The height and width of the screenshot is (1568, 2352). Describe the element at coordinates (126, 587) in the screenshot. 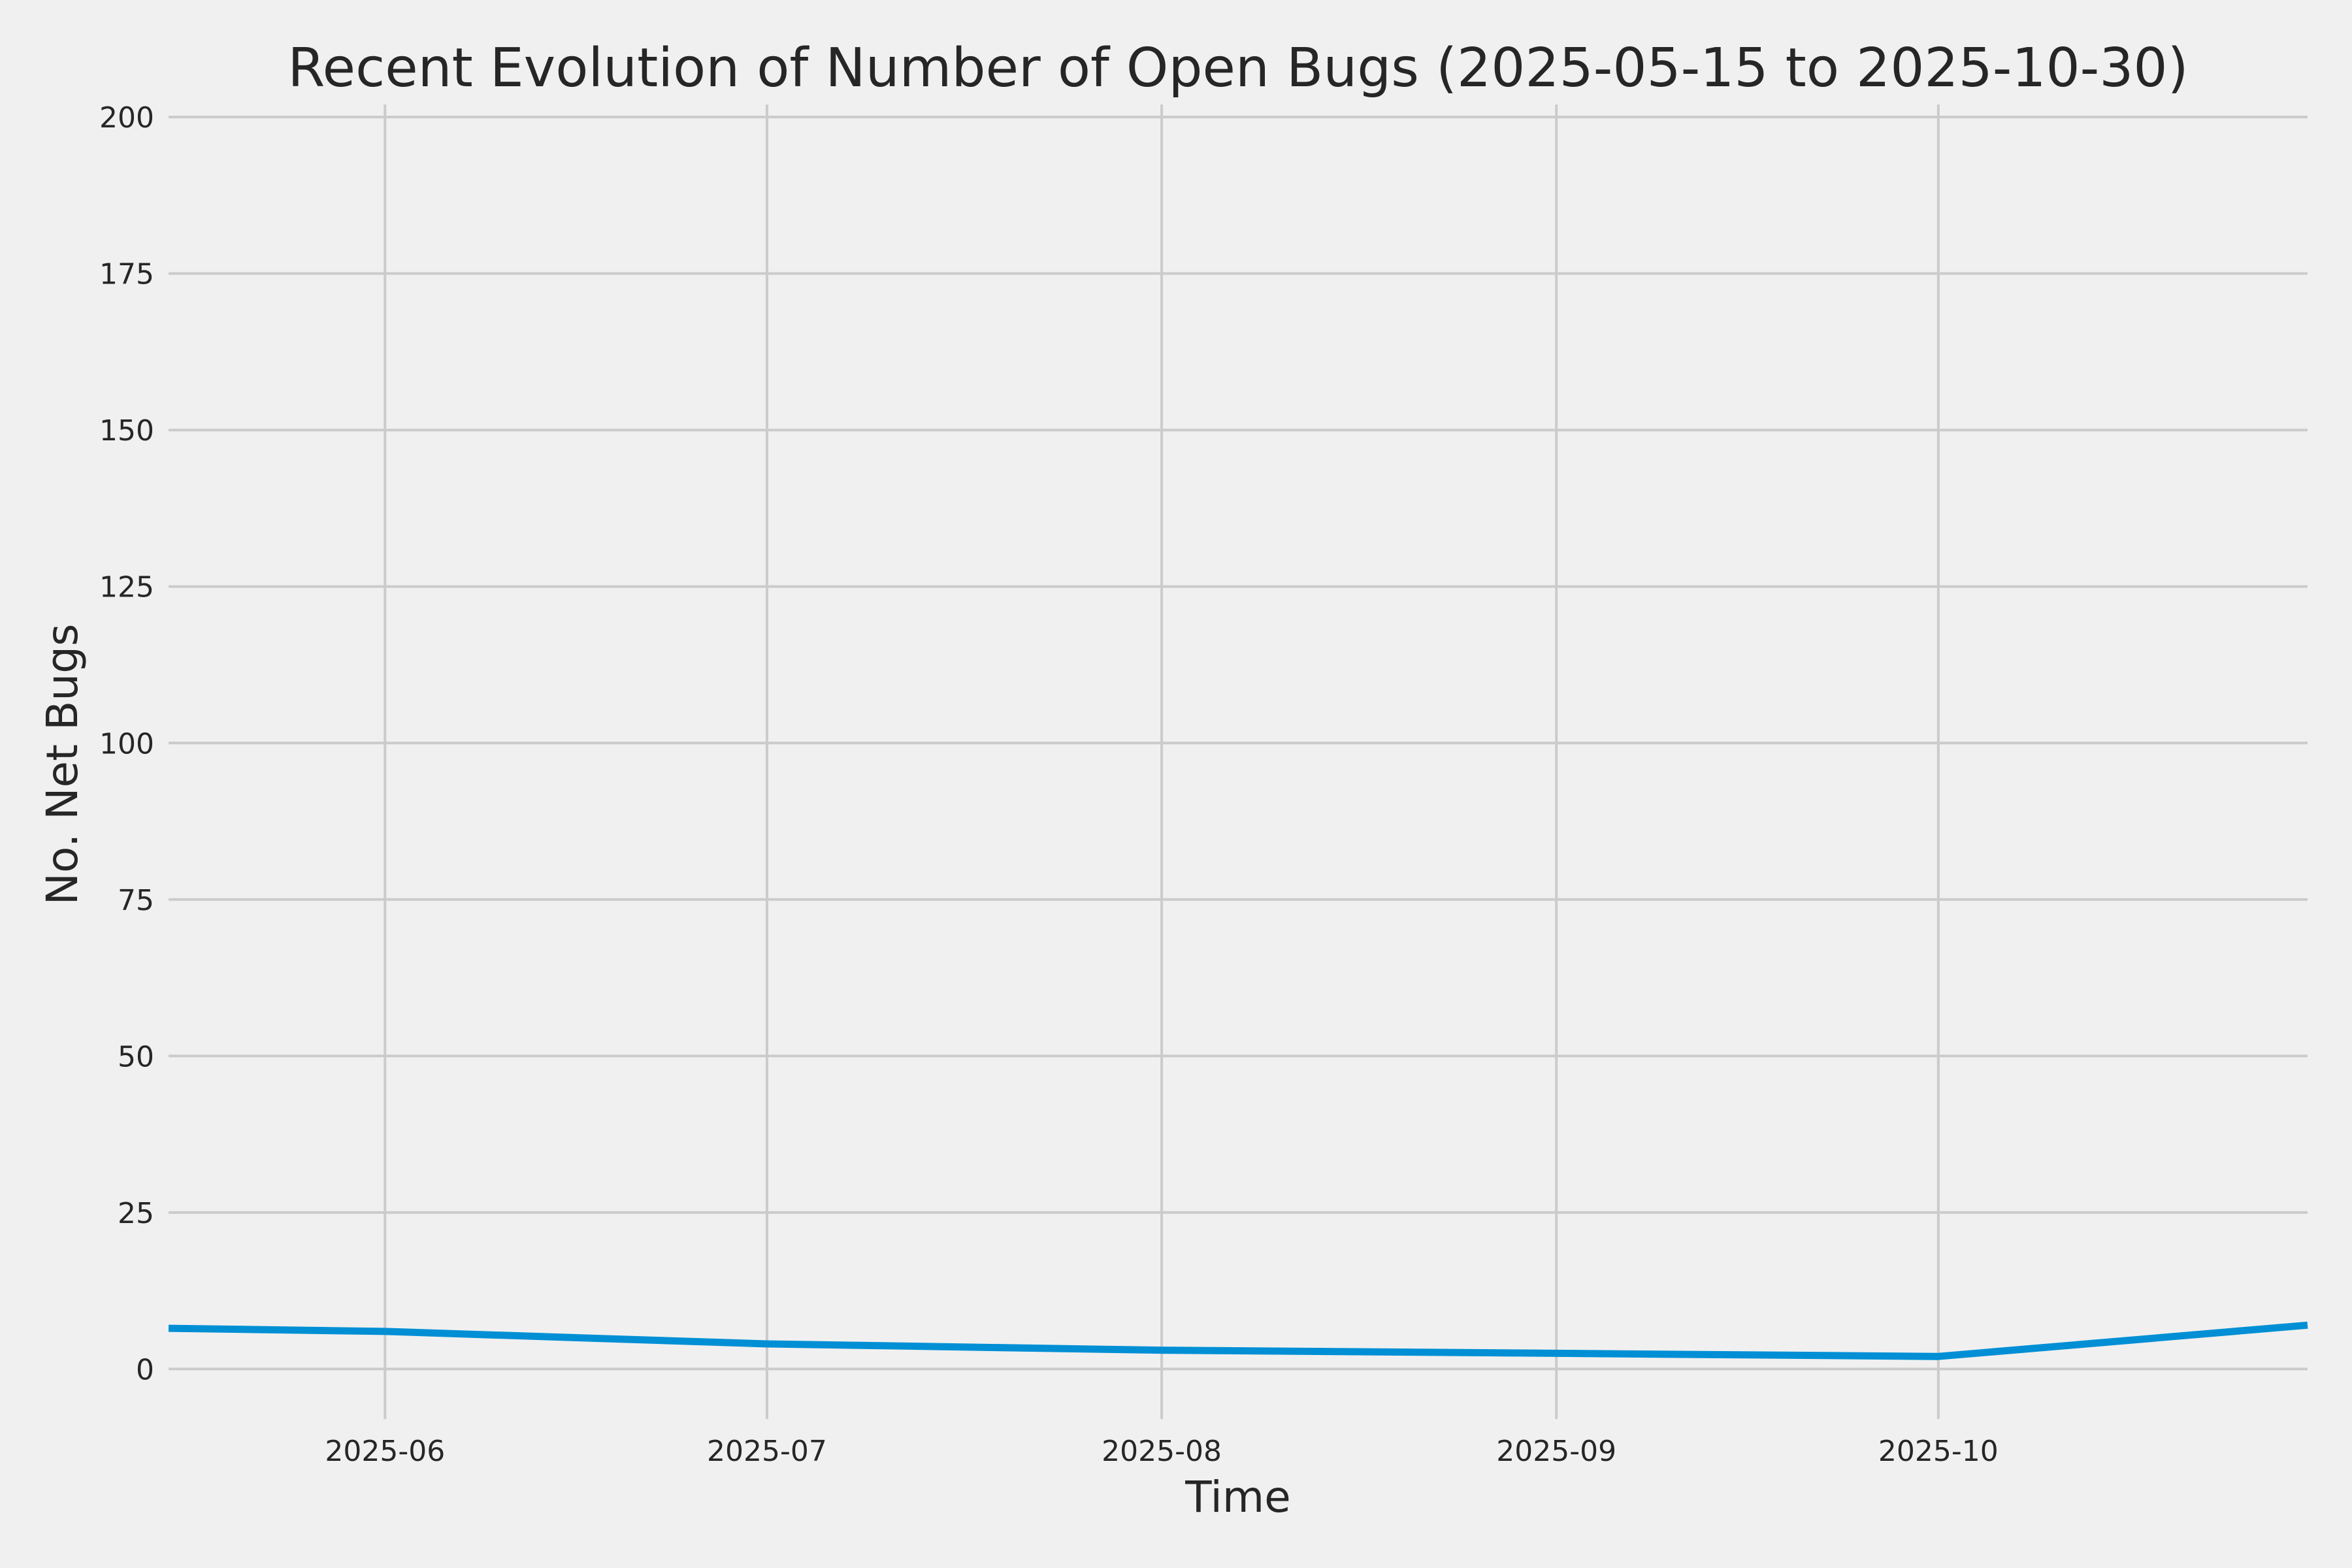

I see `y-tick-label: 125` at that location.